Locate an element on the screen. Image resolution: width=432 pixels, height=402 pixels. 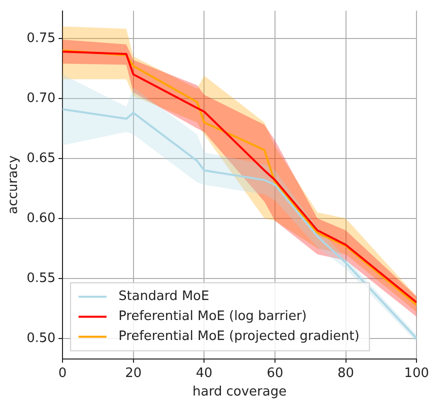
x-tick-label: 100 is located at coordinates (417, 373).